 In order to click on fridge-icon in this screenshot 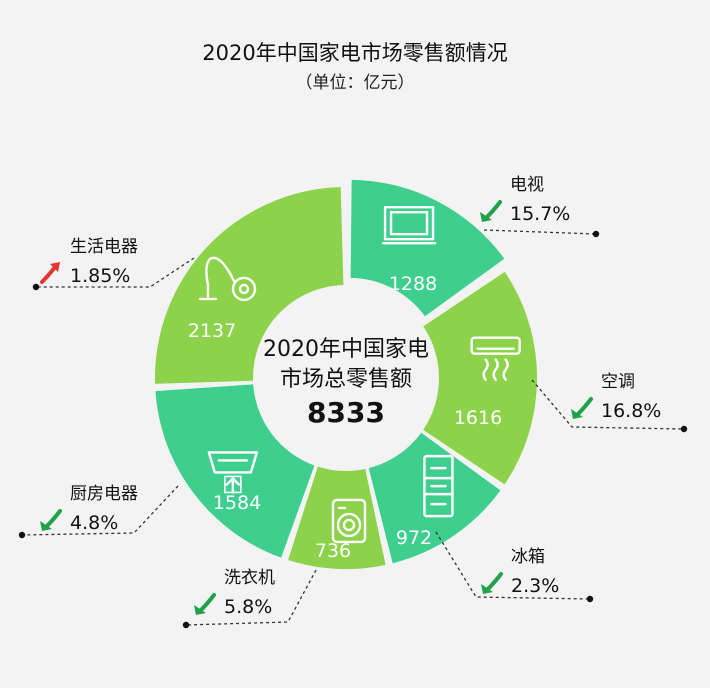, I will do `click(438, 486)`.